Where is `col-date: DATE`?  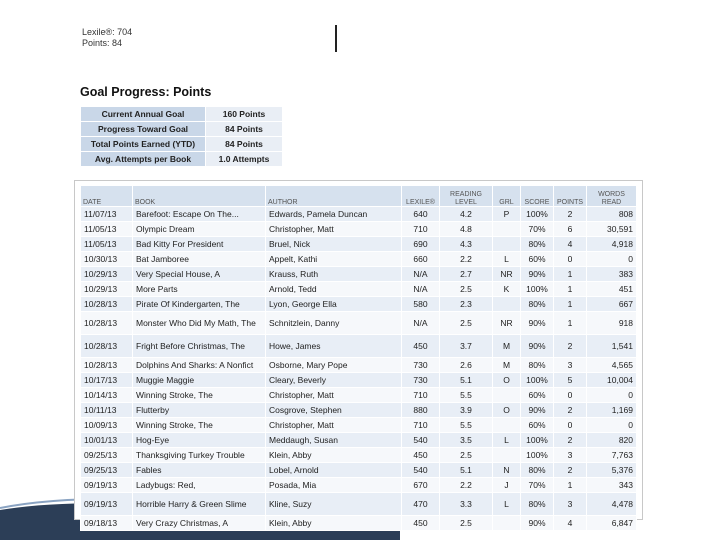
col-date: DATE is located at coordinates (106, 196).